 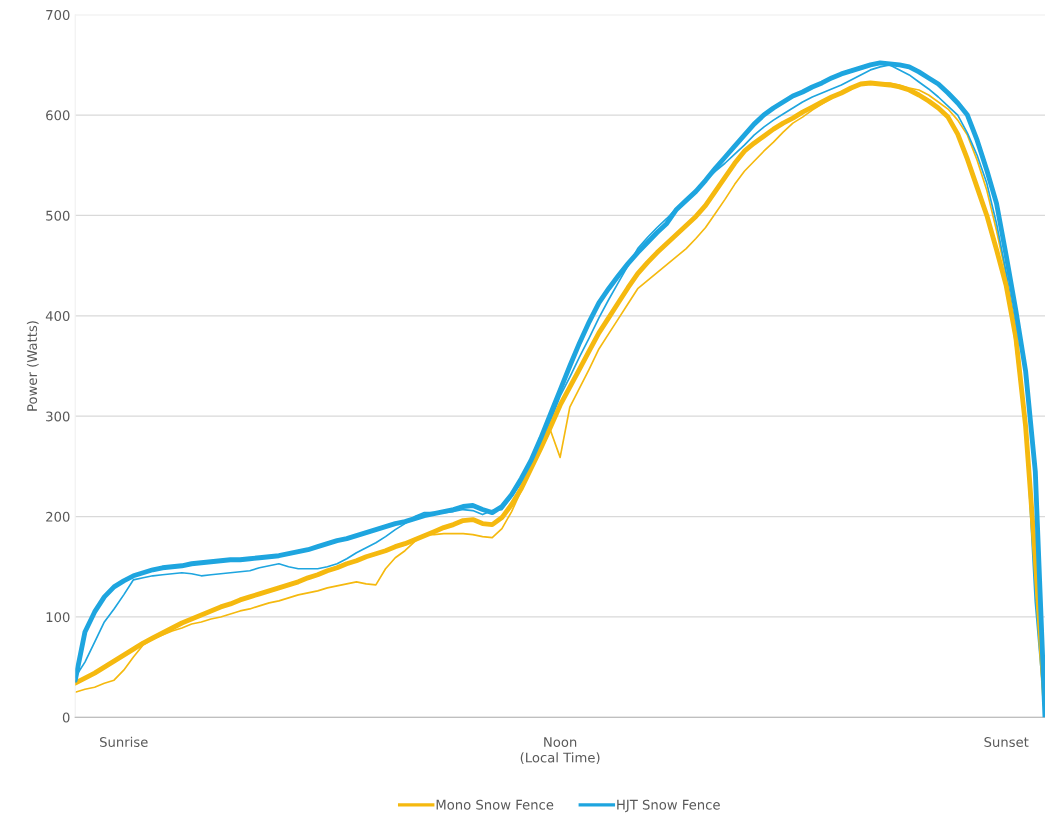 What do you see at coordinates (58, 115) in the screenshot?
I see `y-tick-label: 600` at bounding box center [58, 115].